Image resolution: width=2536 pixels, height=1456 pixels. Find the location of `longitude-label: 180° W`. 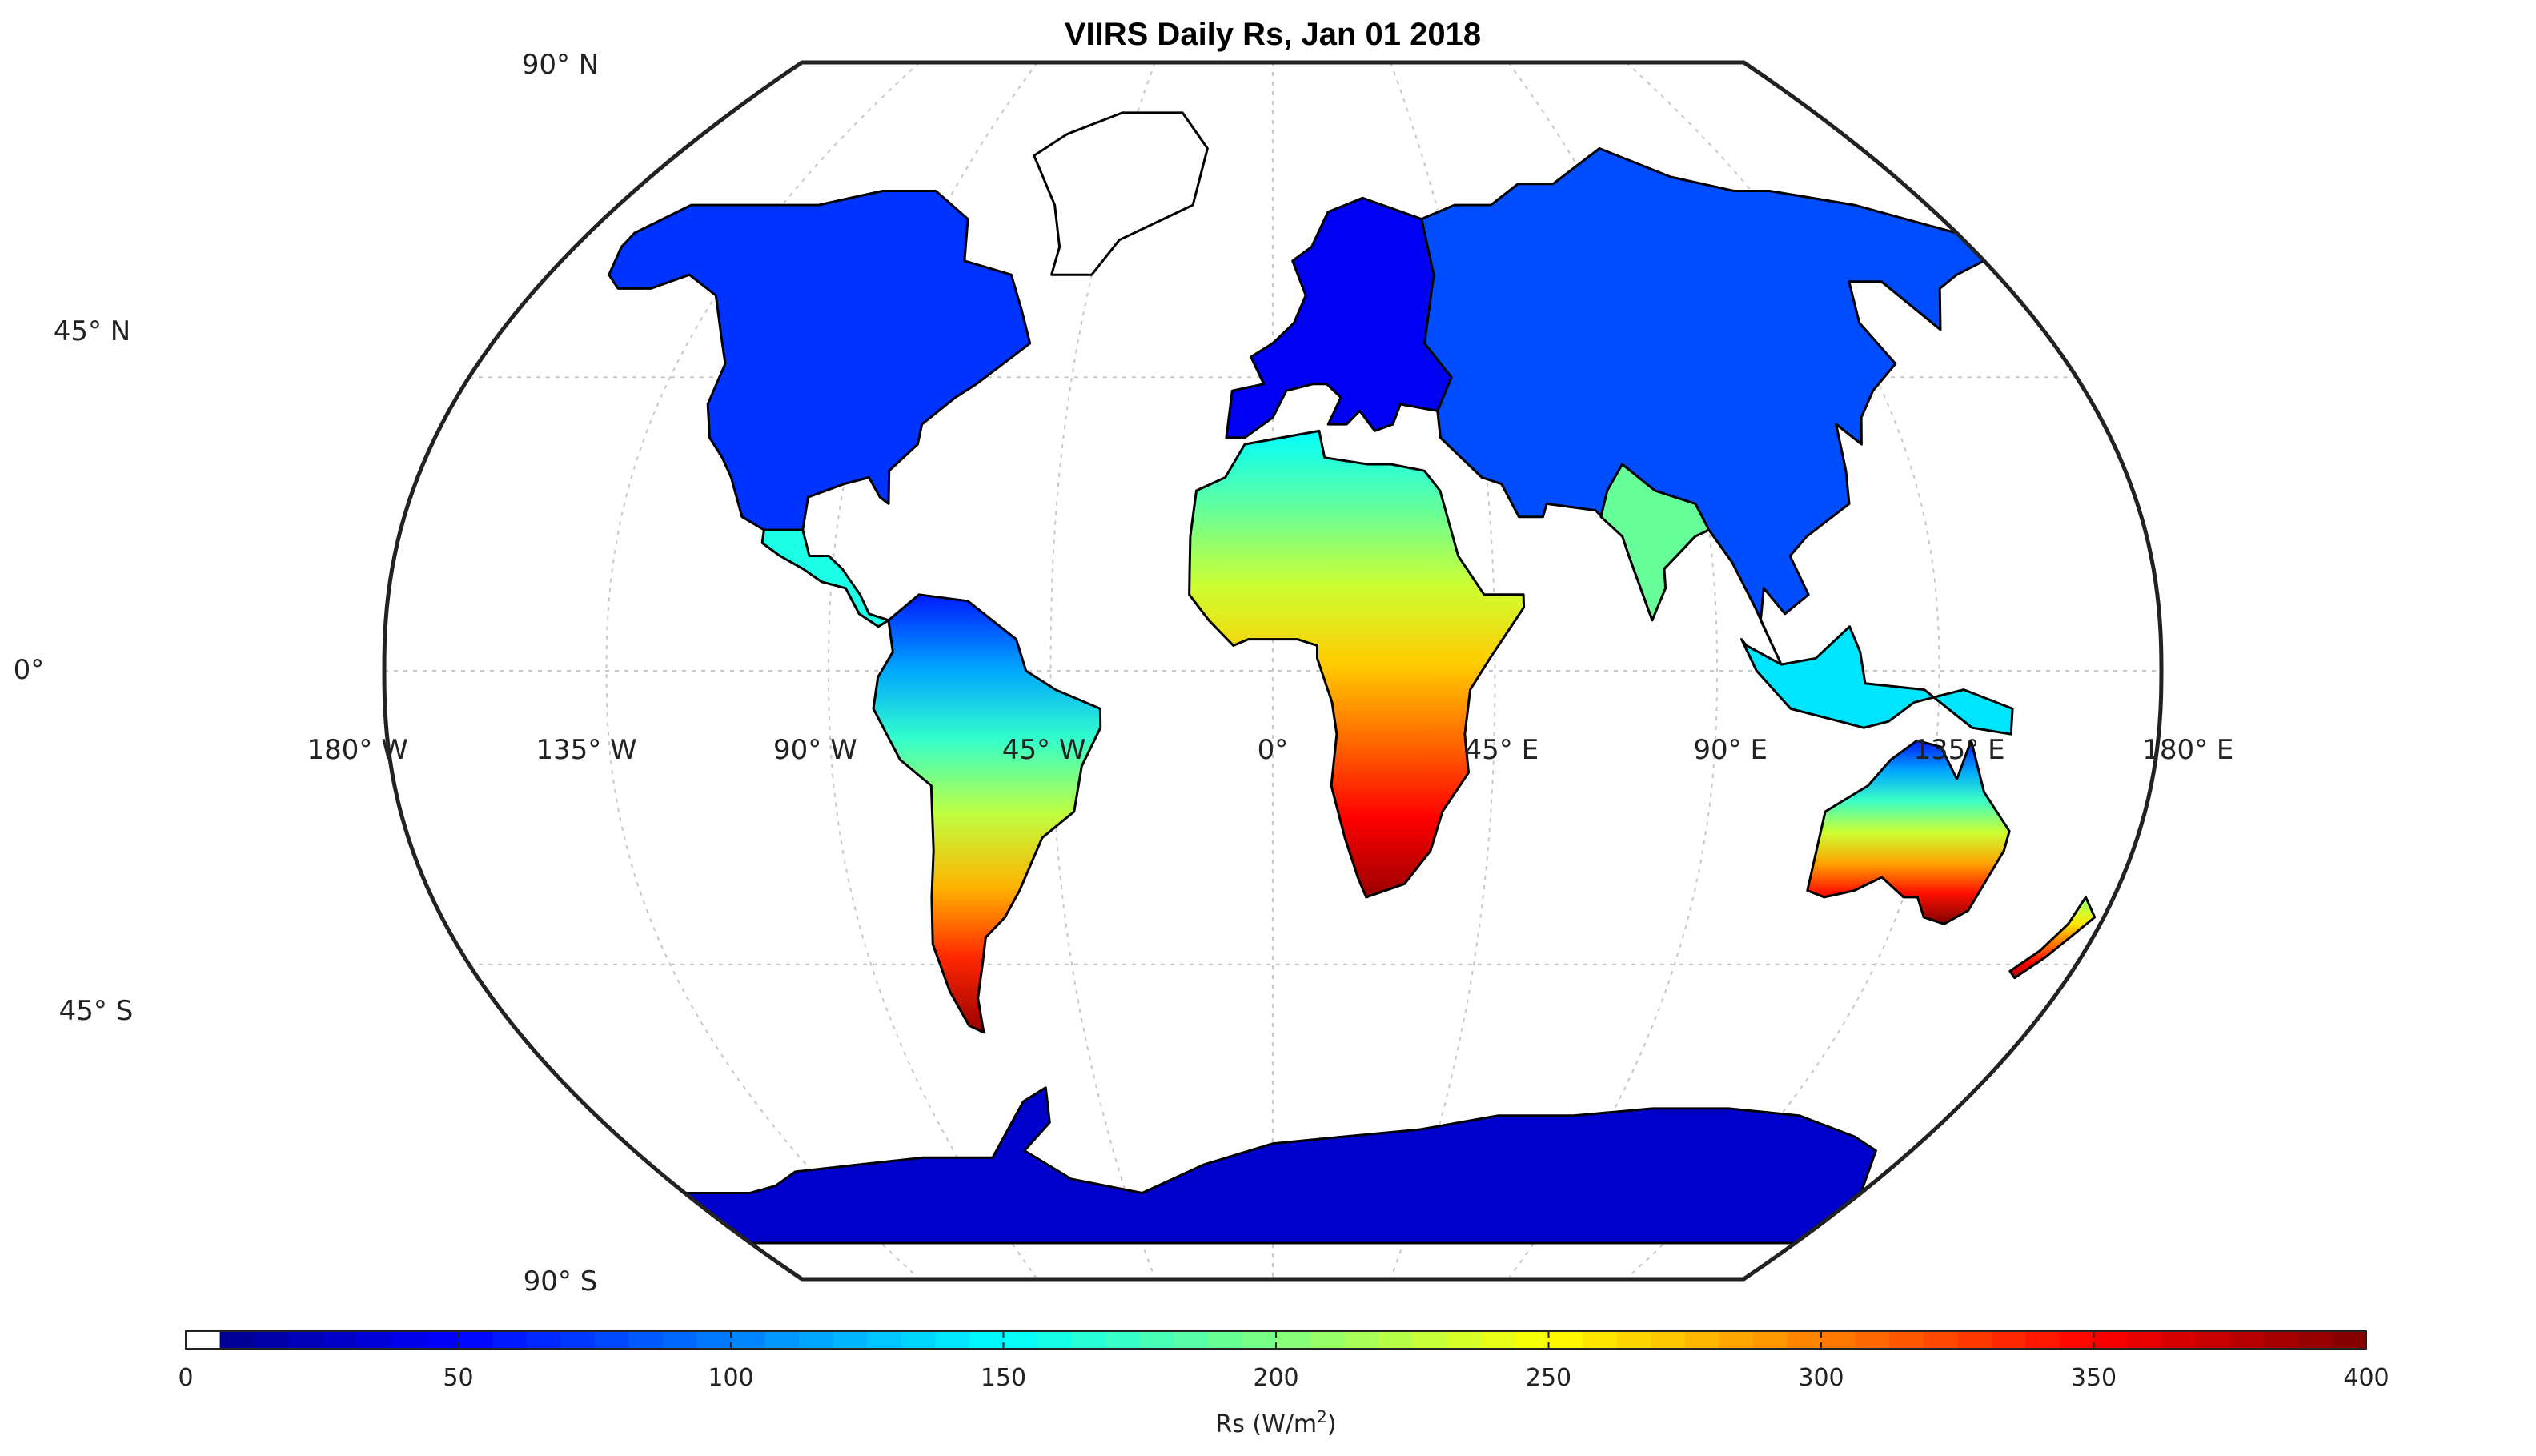

longitude-label: 180° W is located at coordinates (357, 750).